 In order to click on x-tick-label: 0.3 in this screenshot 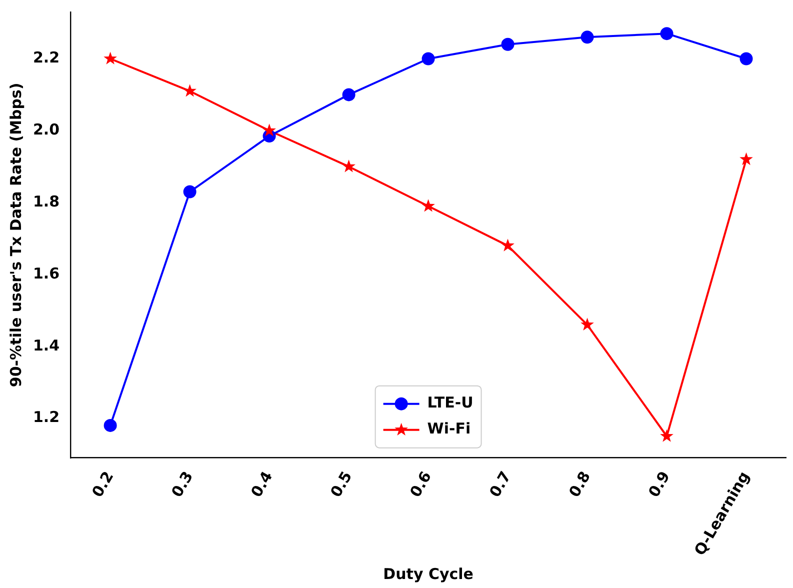, I will do `click(182, 484)`.